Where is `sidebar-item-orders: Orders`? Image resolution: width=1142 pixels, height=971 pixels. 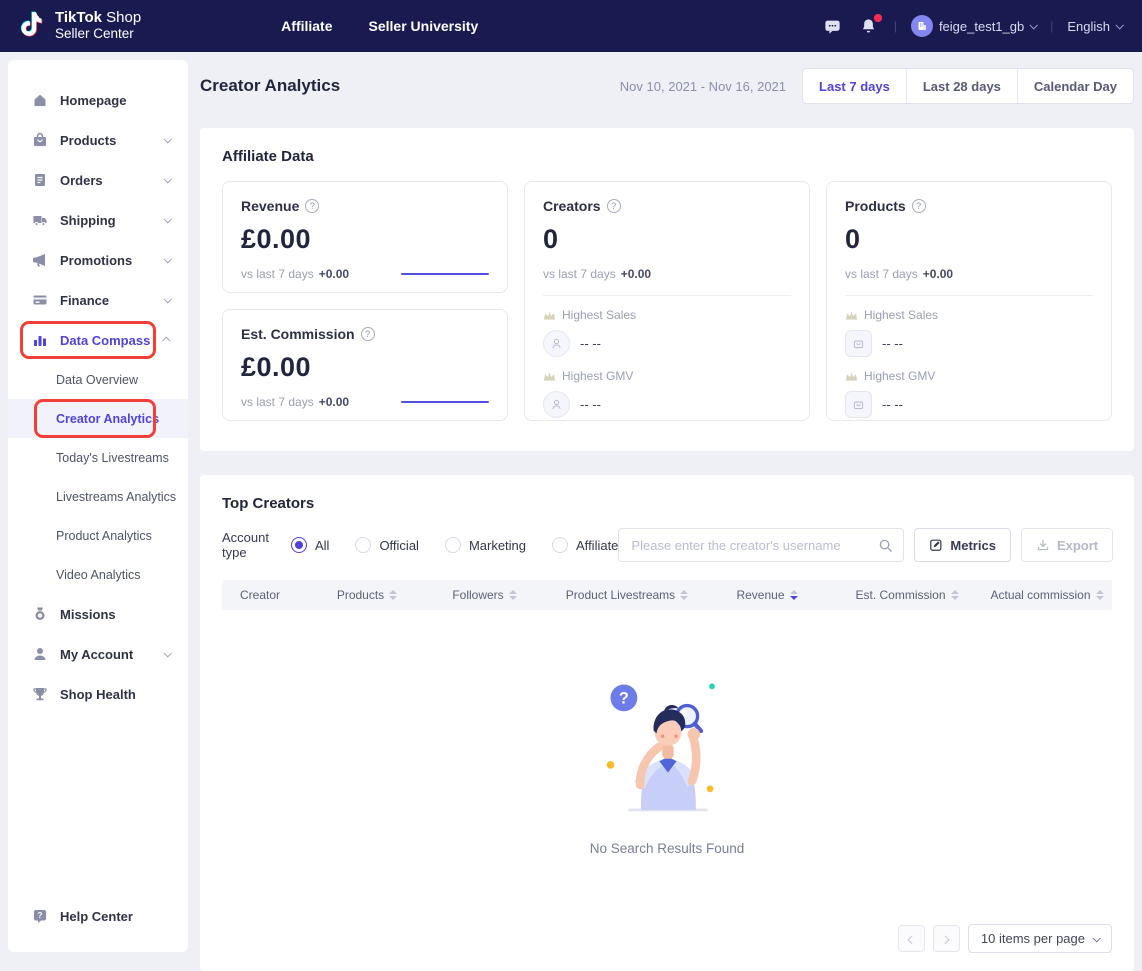
sidebar-item-orders: Orders is located at coordinates (98, 180).